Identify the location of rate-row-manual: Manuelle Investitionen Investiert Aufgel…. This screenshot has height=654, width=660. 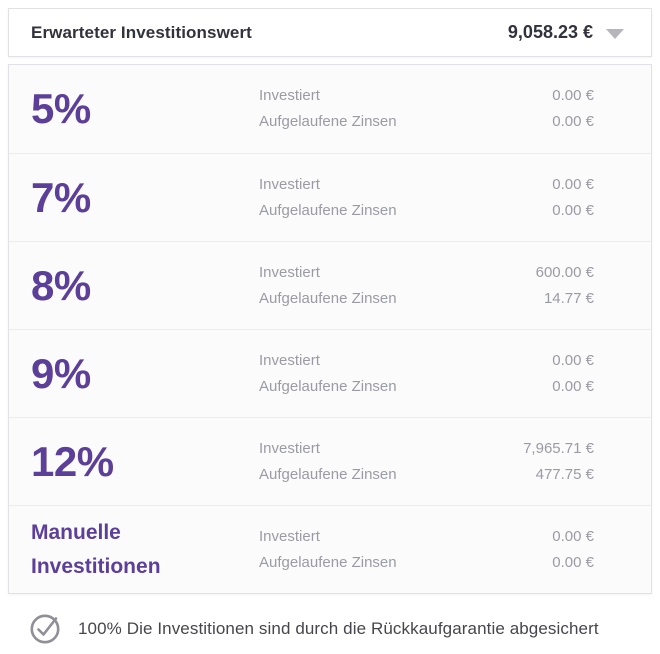
(330, 549).